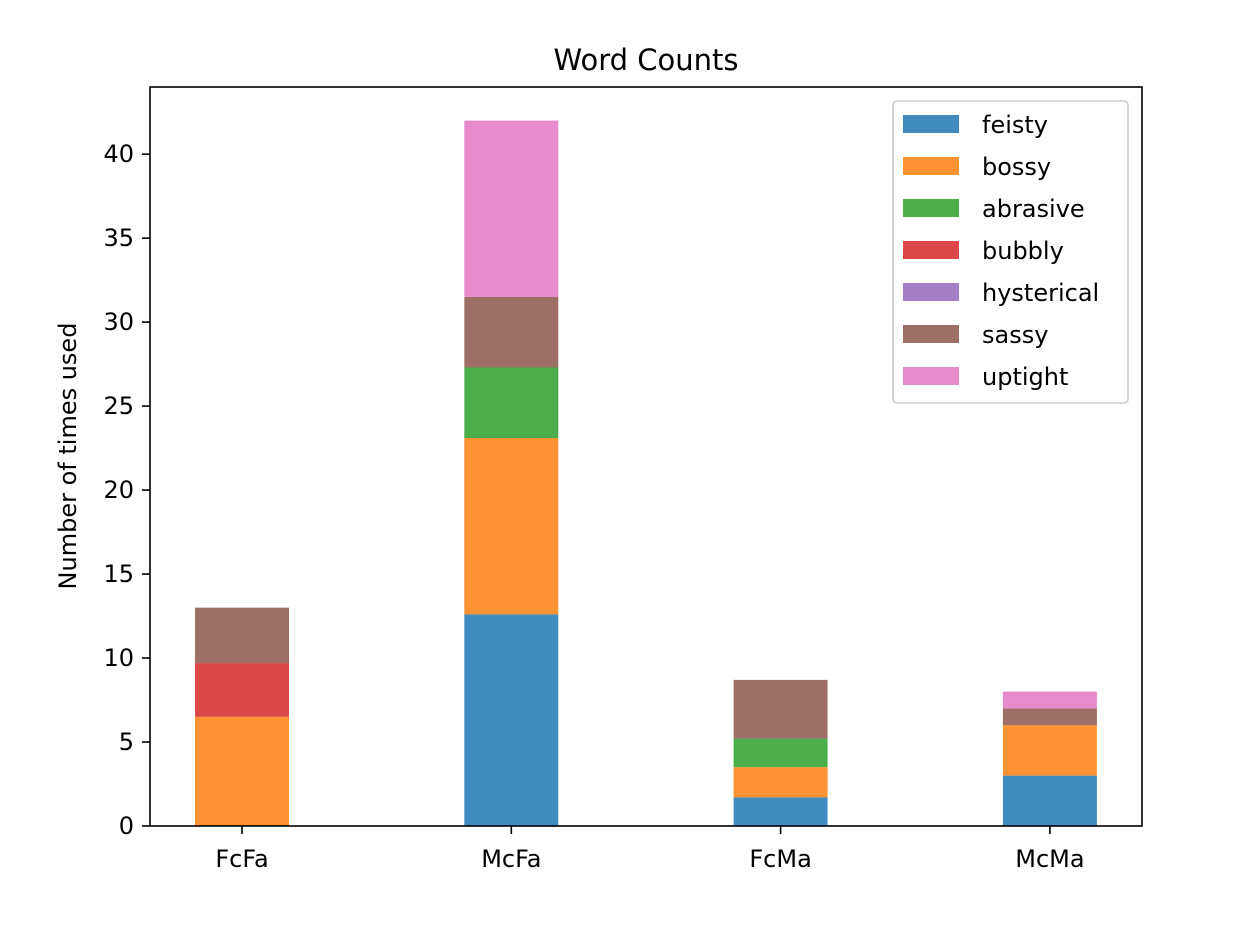 This screenshot has height=926, width=1256. I want to click on bar-McFa-uptight, so click(511, 208).